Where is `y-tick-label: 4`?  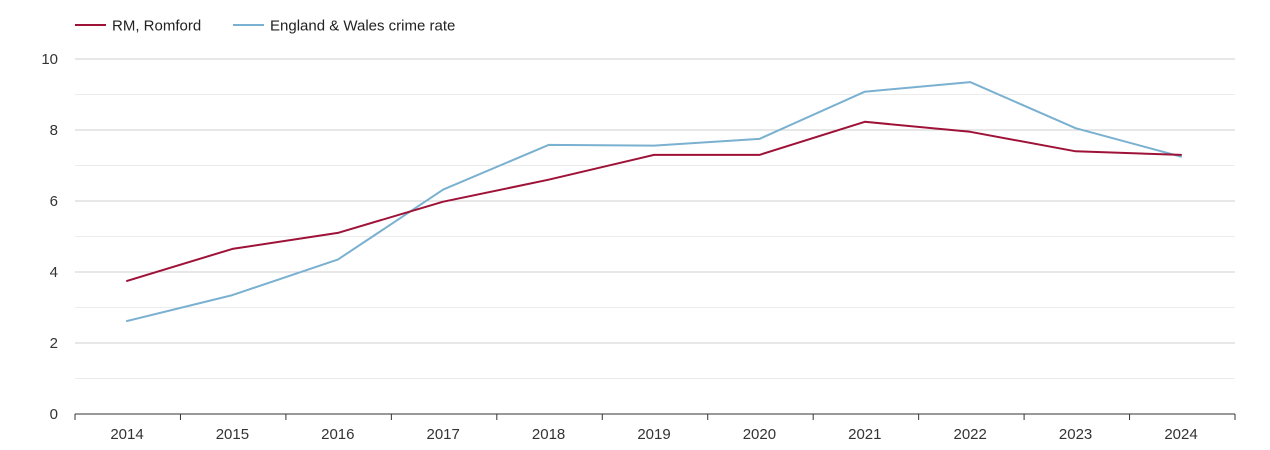
y-tick-label: 4 is located at coordinates (54, 272).